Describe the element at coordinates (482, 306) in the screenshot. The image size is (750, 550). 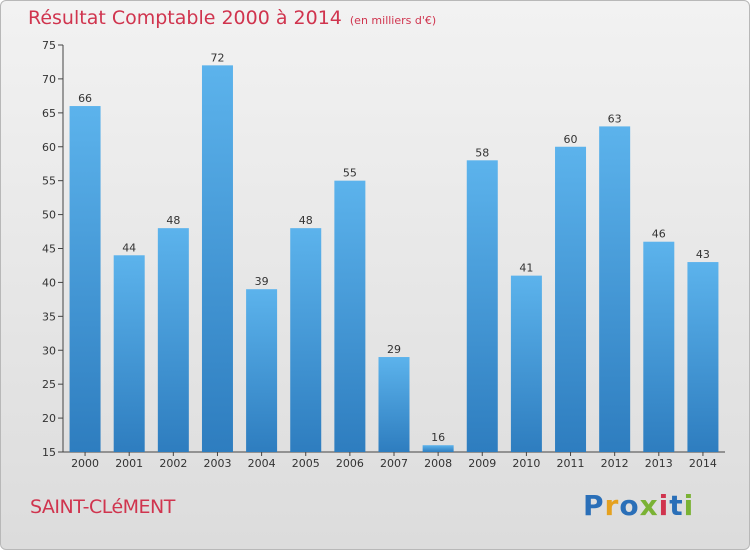
I see `bar-2009` at that location.